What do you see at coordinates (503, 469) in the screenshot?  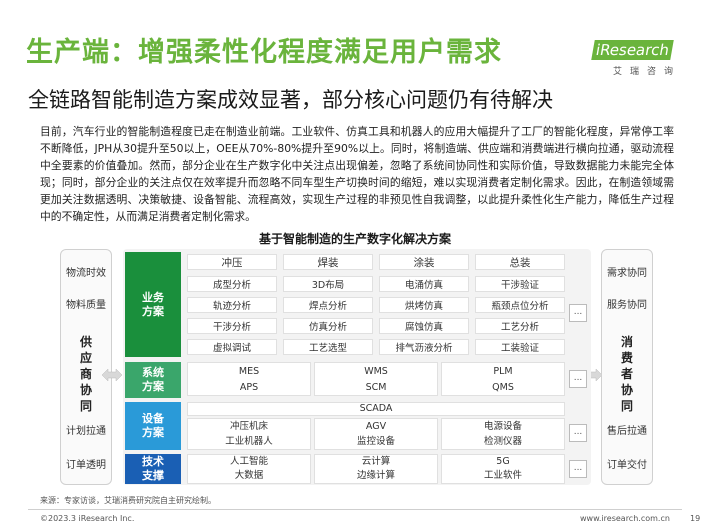 I see `tech-cell: 5G 工业软件` at bounding box center [503, 469].